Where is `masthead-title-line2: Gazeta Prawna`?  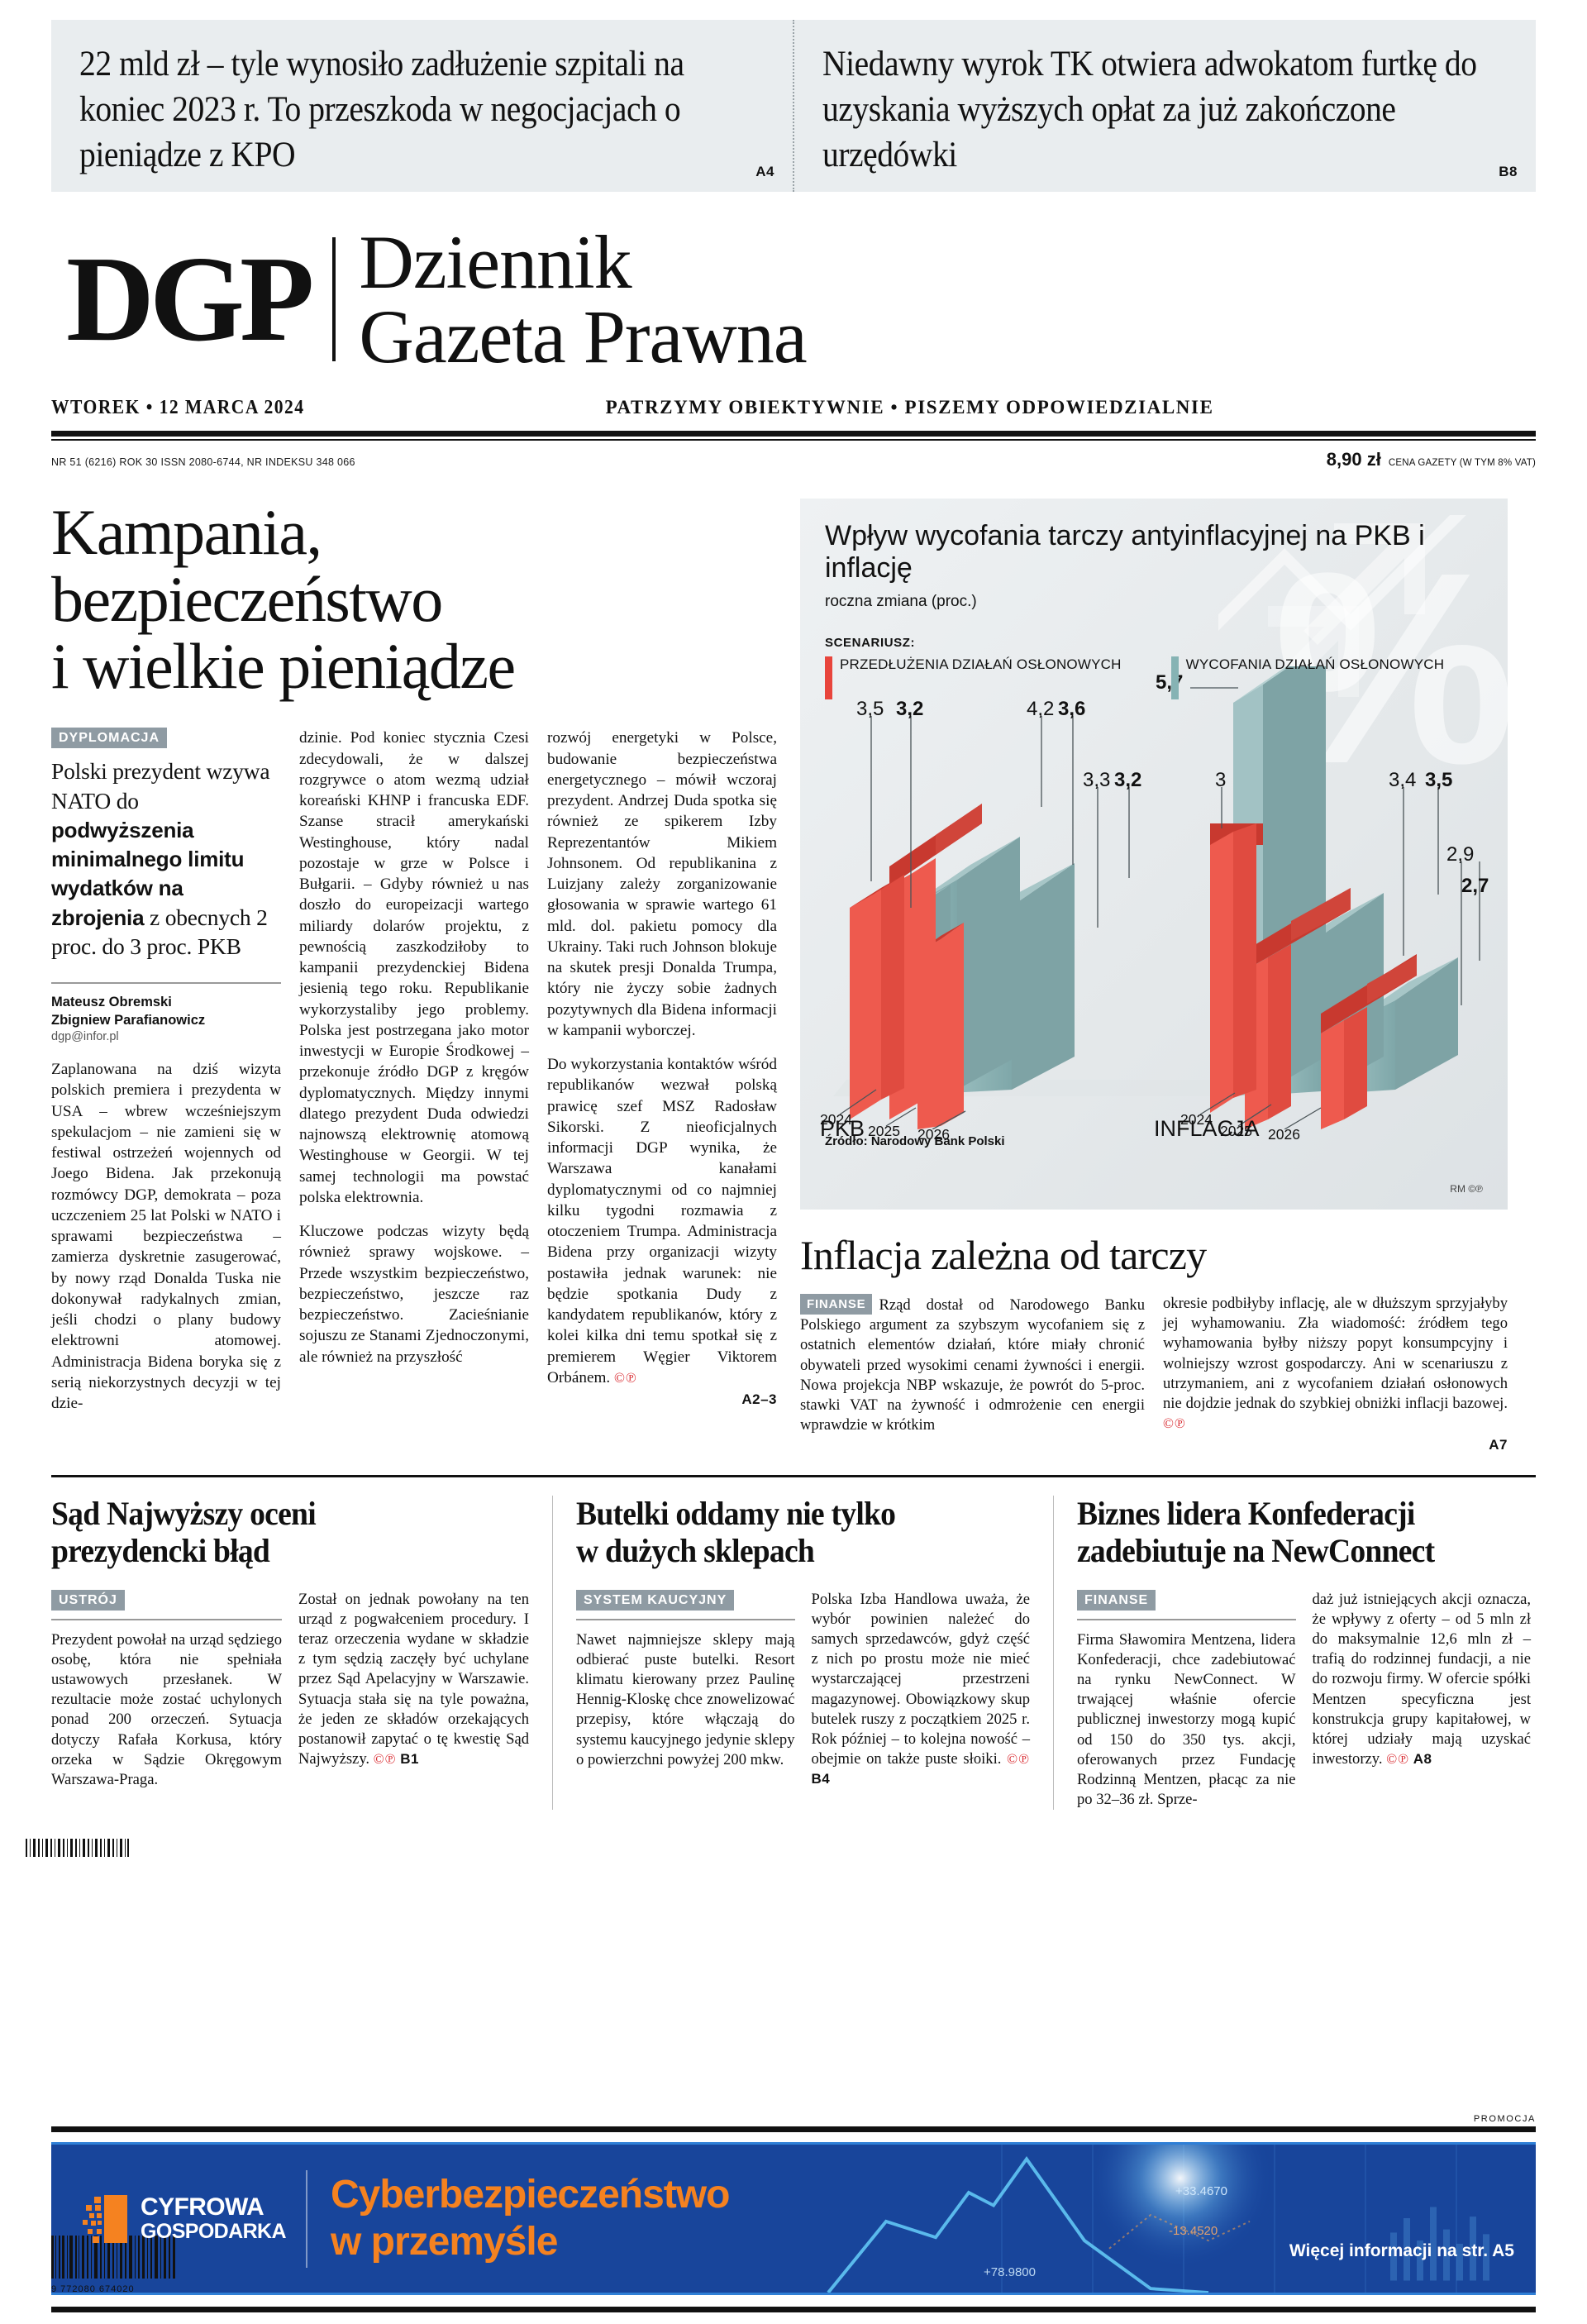
masthead-title-line2: Gazeta Prawna is located at coordinates (583, 336).